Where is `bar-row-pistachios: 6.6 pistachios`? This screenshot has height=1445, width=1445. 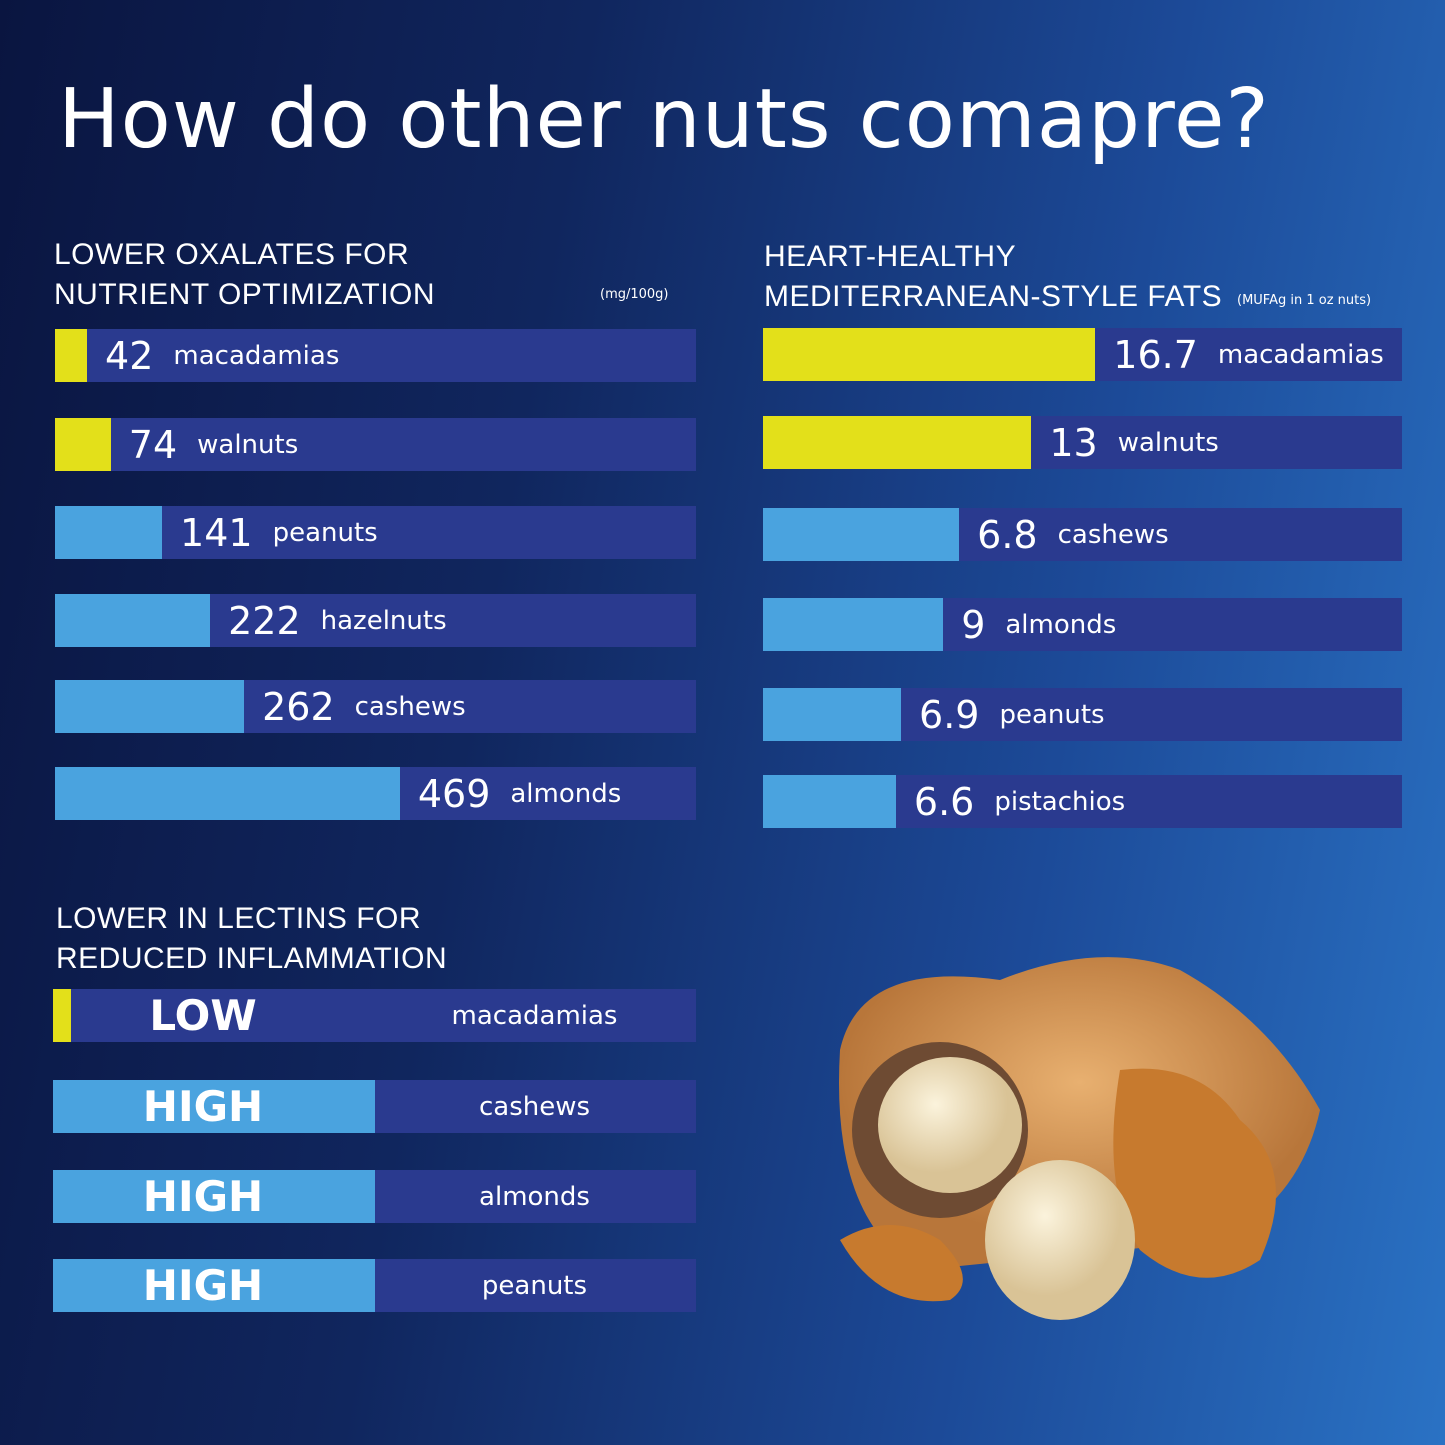 bar-row-pistachios: 6.6 pistachios is located at coordinates (1082, 801).